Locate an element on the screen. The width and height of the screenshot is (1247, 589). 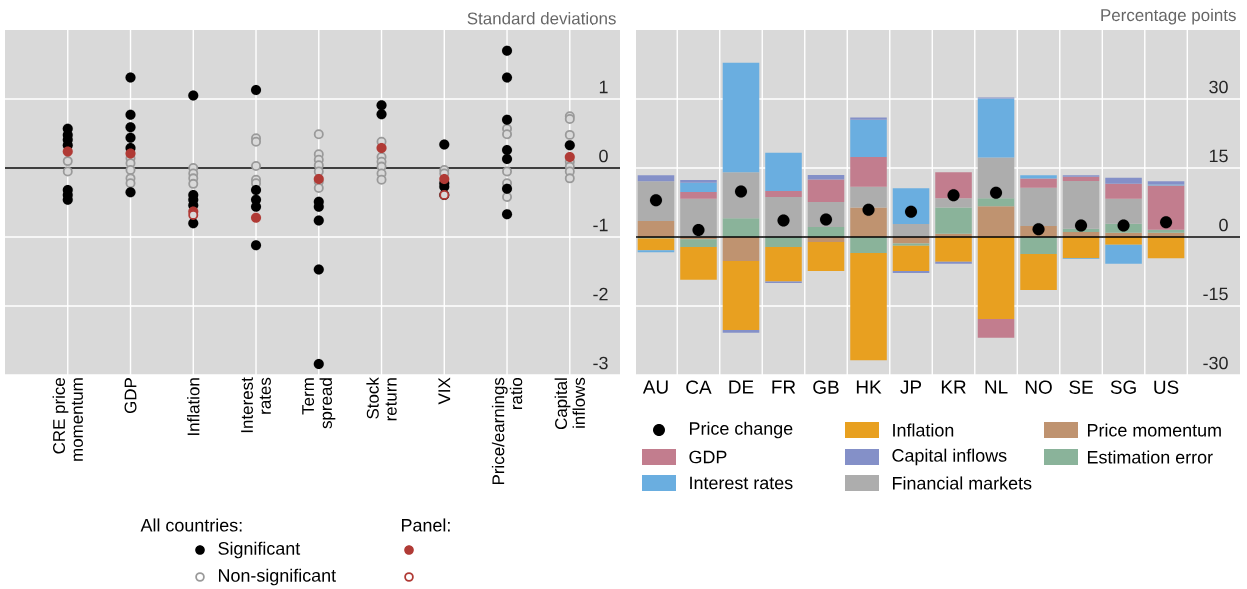
x-tick-label: NO is located at coordinates (1038, 387).